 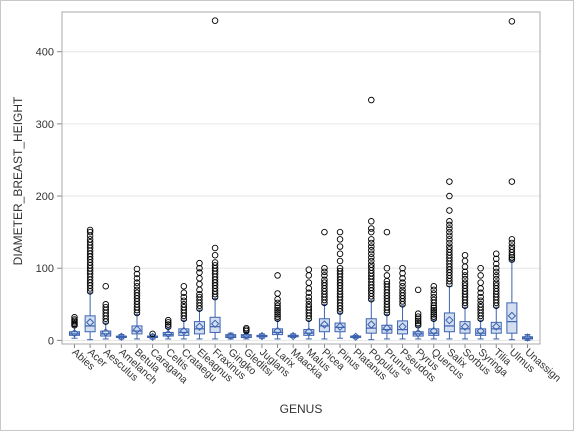 I want to click on box-malus, so click(x=309, y=303).